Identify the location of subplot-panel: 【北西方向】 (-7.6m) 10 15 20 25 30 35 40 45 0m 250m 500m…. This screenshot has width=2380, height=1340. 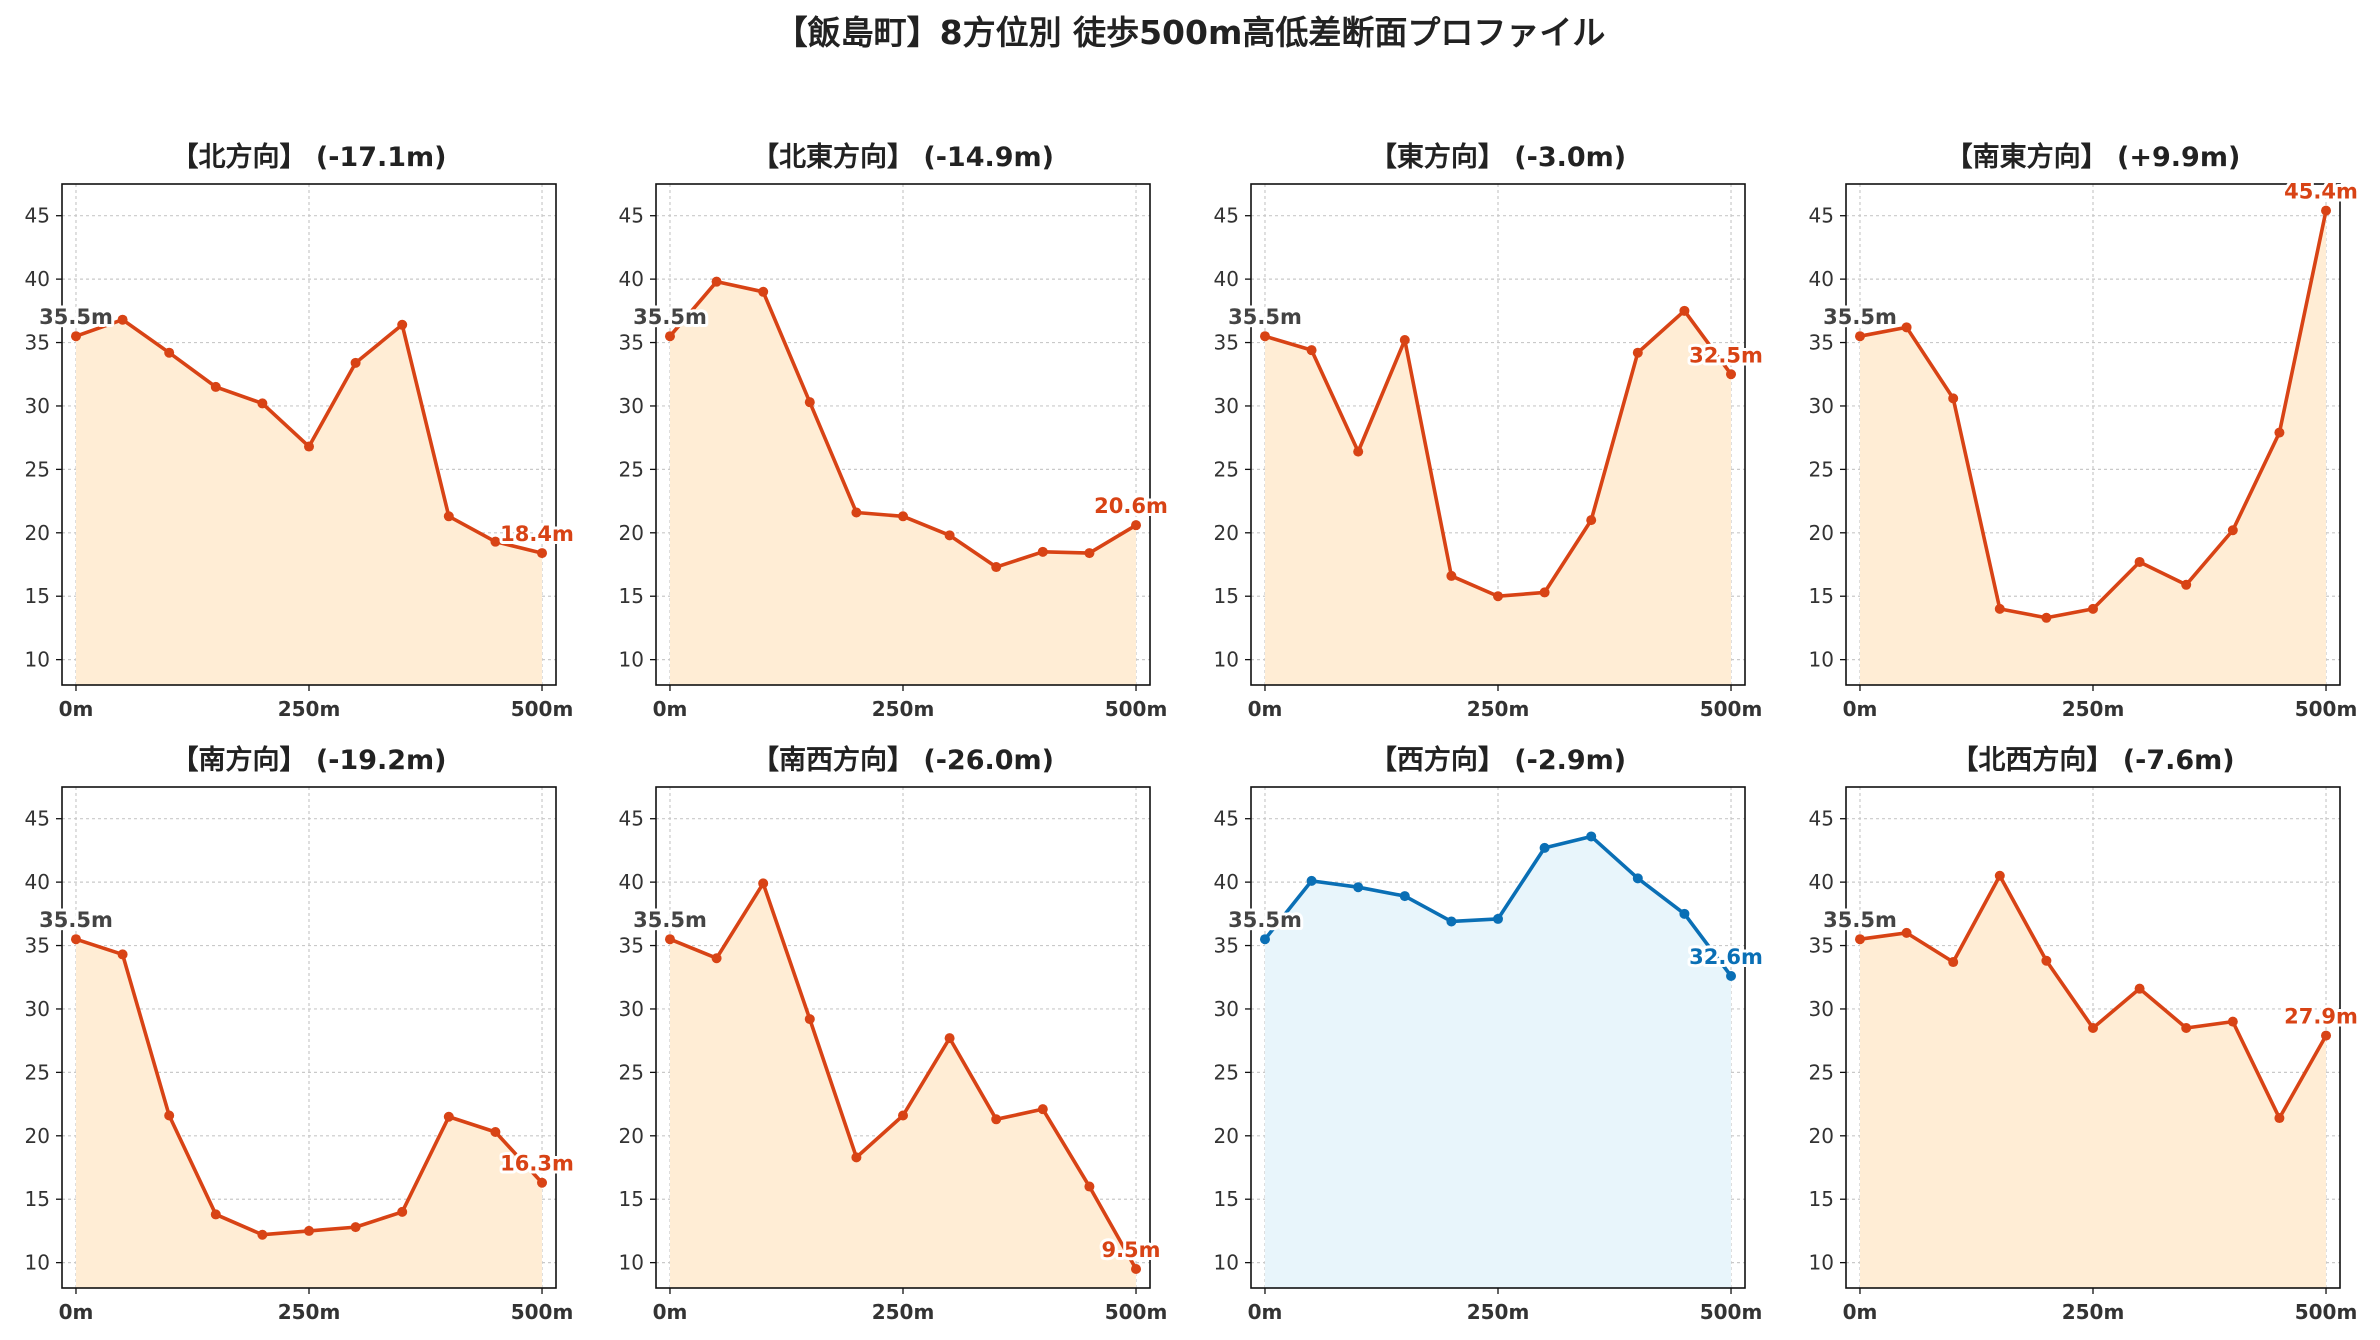
(2085, 1034).